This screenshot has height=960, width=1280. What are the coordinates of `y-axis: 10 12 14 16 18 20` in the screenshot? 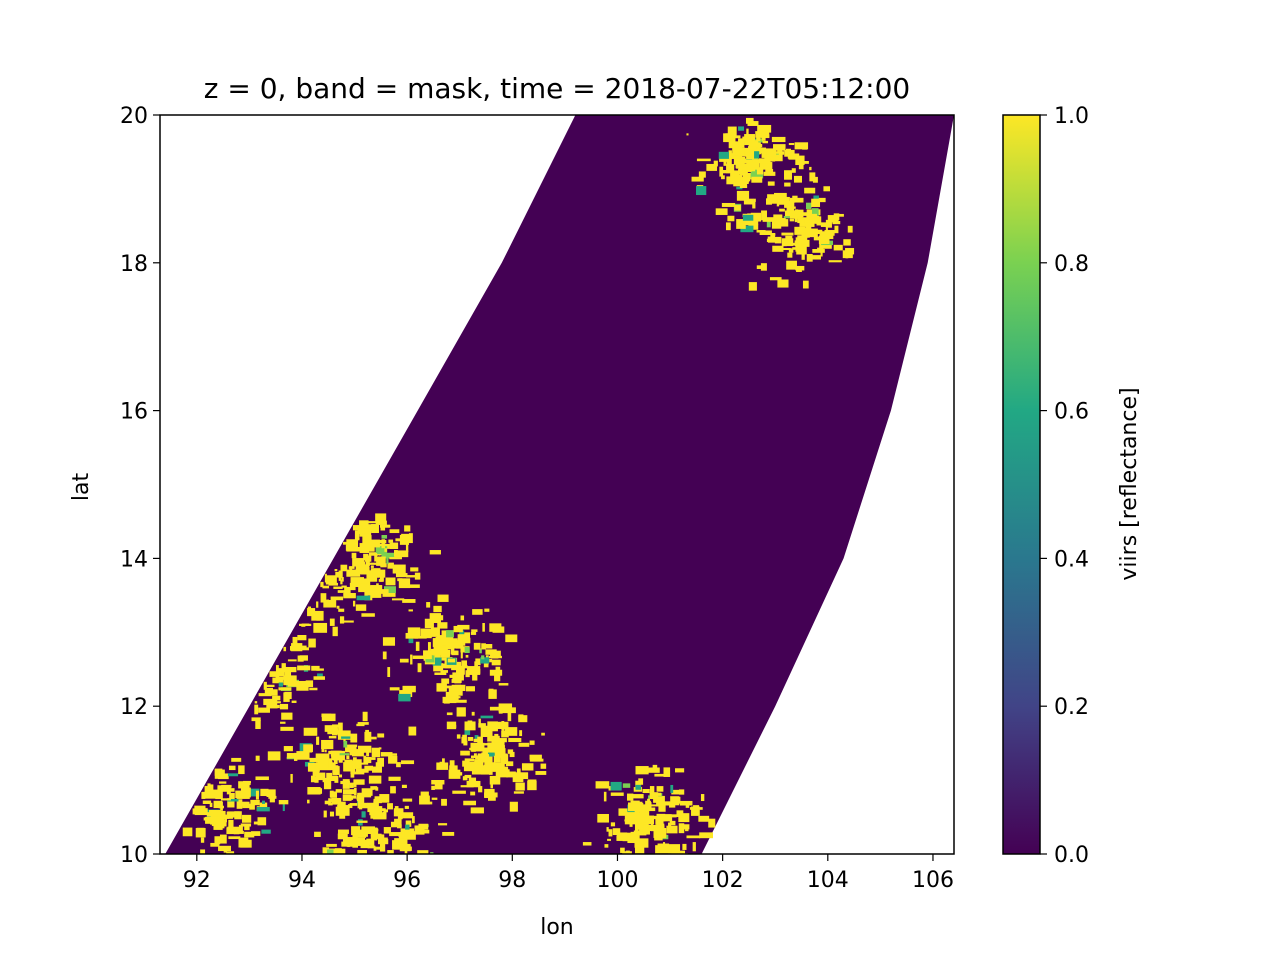 It's located at (140, 486).